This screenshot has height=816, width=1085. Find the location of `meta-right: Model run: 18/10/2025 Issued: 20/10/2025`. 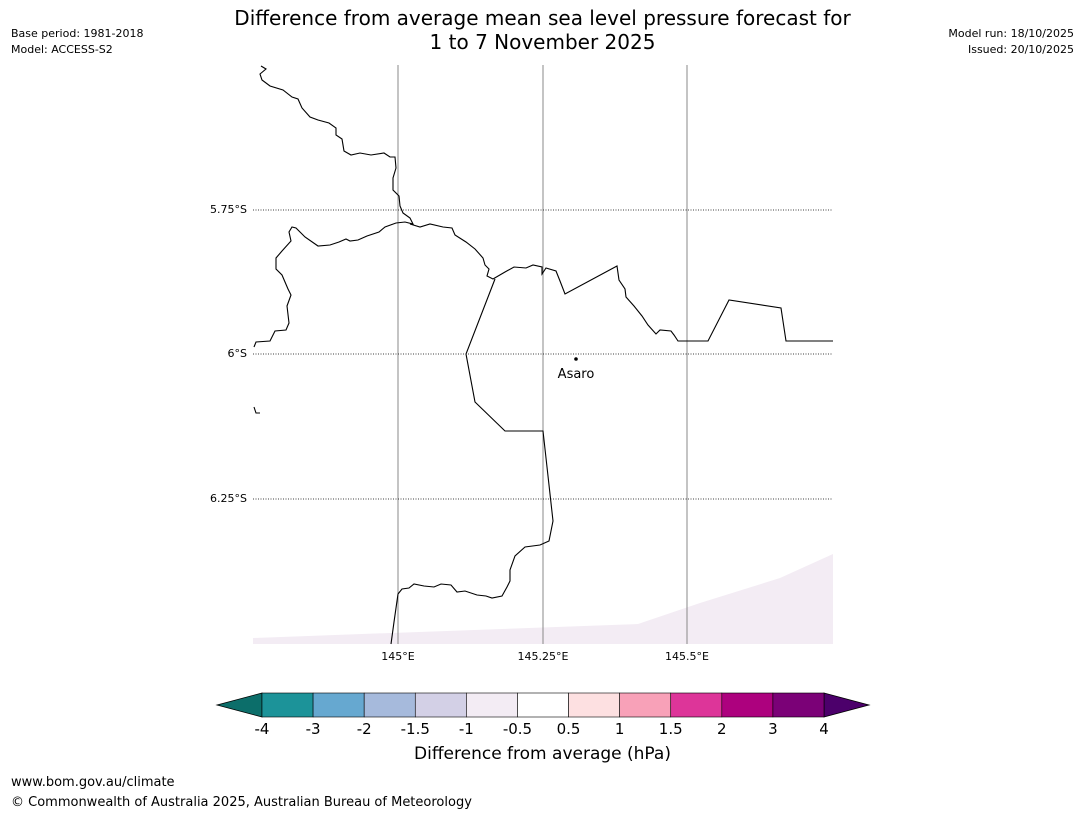

meta-right: Model run: 18/10/2025 Issued: 20/10/2025 is located at coordinates (1011, 42).